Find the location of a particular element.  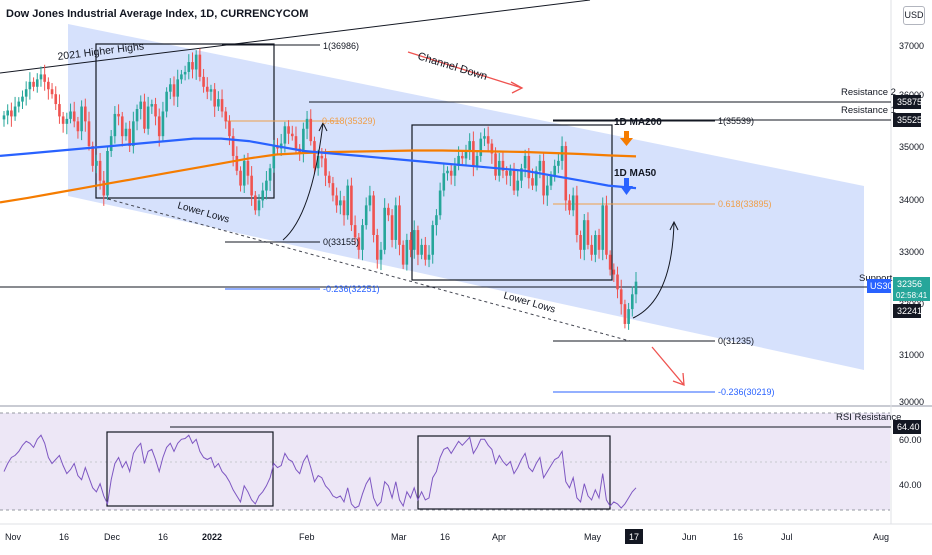

badge-support: 32241 is located at coordinates (909, 311).